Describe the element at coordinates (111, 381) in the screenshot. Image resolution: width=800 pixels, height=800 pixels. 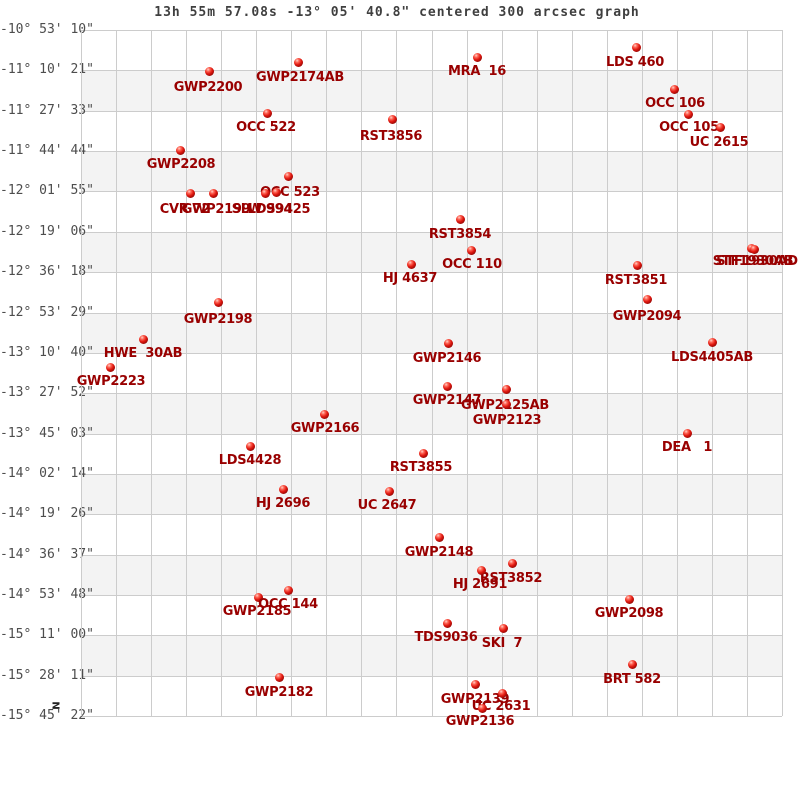
I see `star-label: GWP2223` at that location.